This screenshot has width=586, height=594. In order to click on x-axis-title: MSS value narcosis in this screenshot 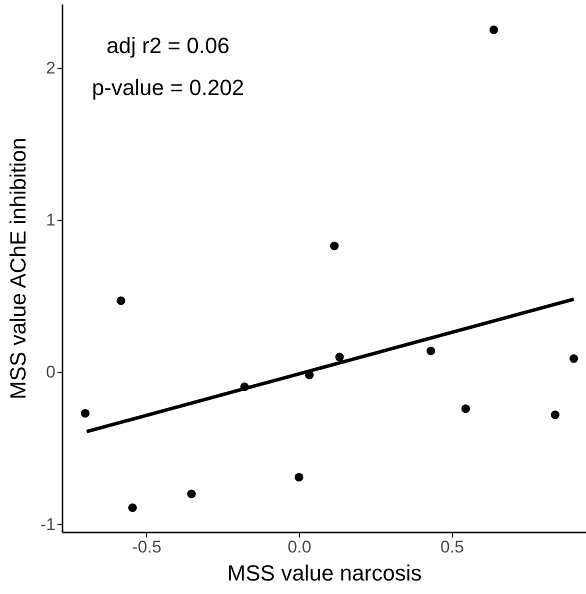, I will do `click(324, 573)`.